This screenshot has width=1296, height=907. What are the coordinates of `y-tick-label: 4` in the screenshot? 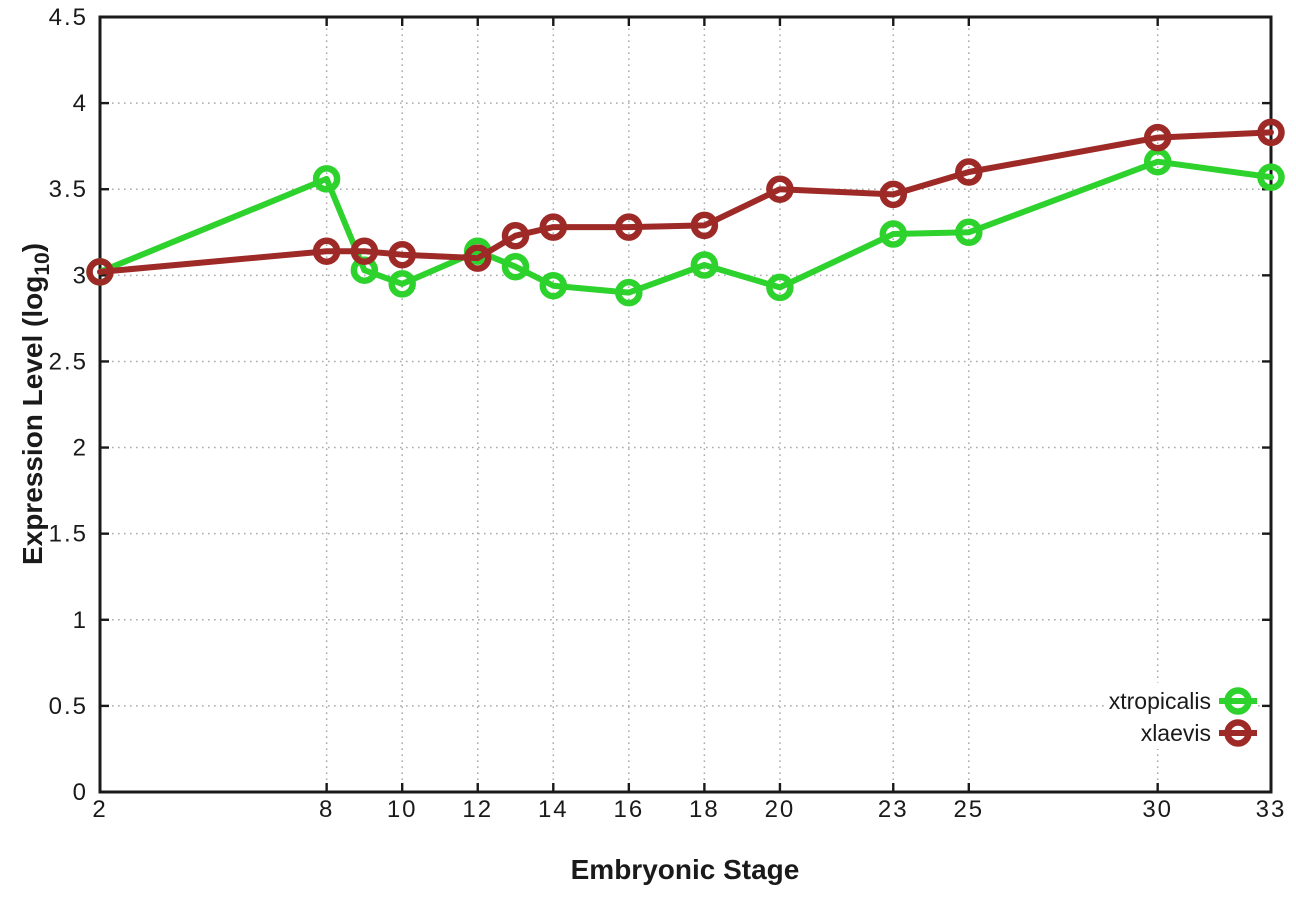 It's located at (80, 103).